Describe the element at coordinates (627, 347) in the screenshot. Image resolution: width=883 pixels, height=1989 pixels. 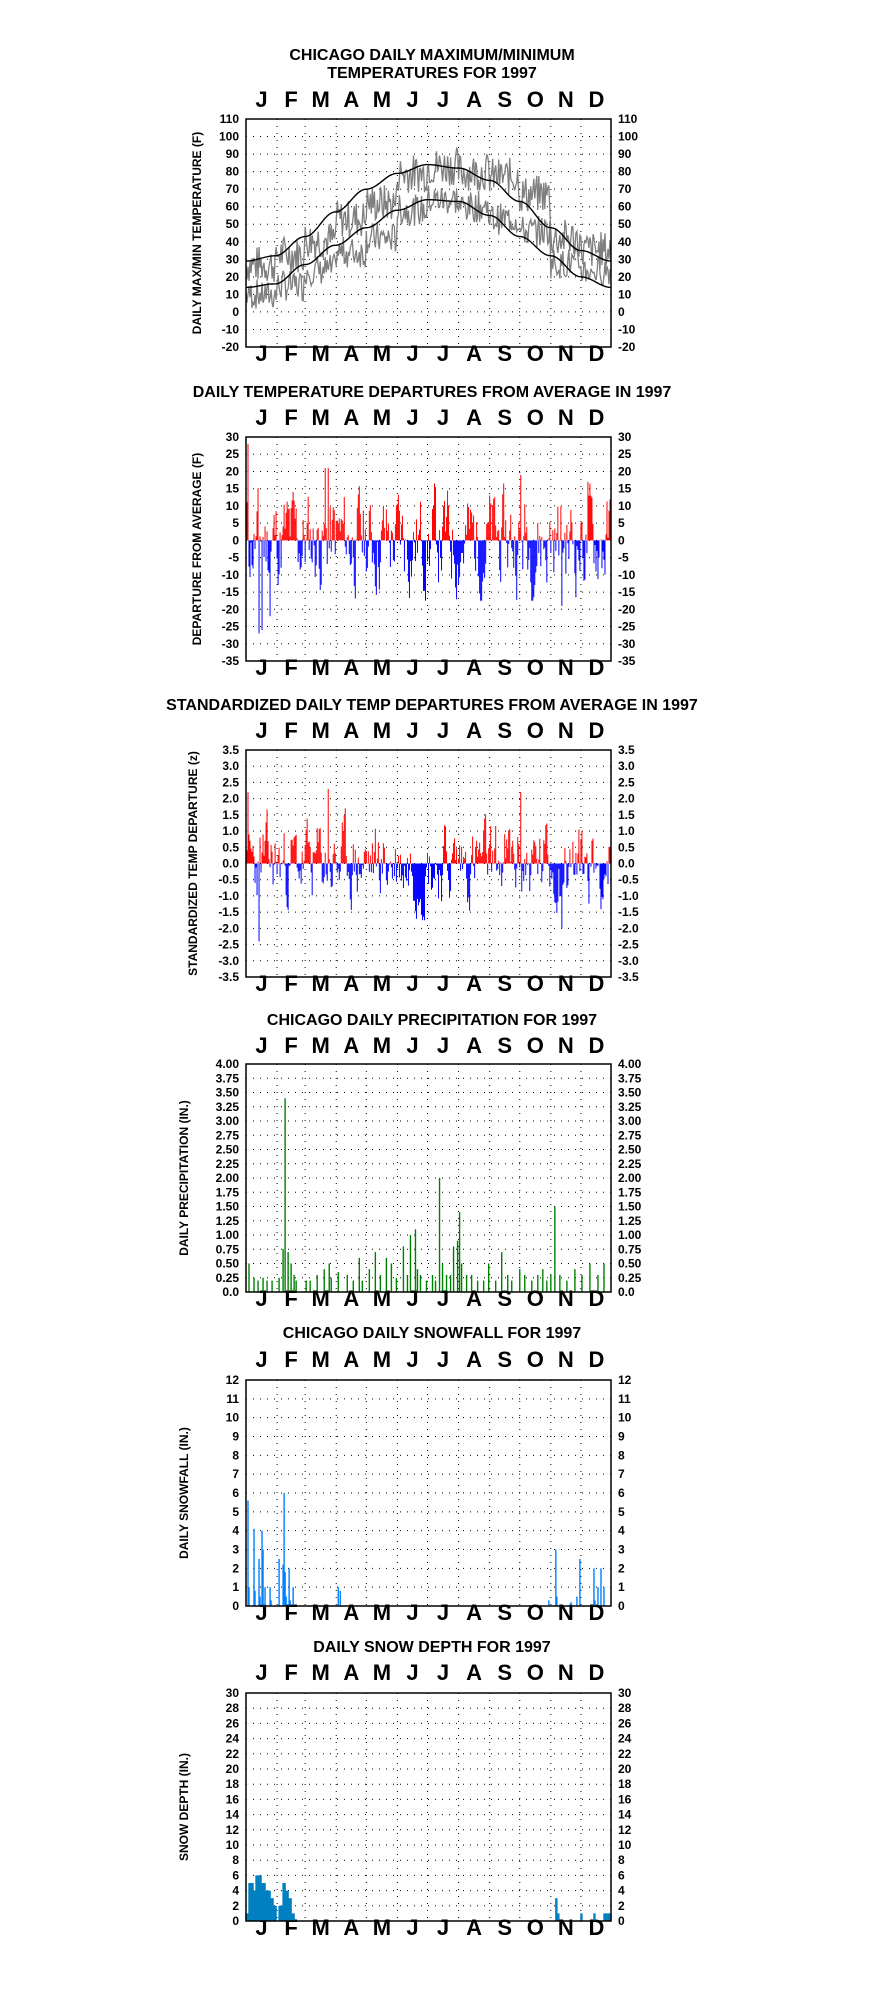
I see `y-tick-right: -20` at that location.